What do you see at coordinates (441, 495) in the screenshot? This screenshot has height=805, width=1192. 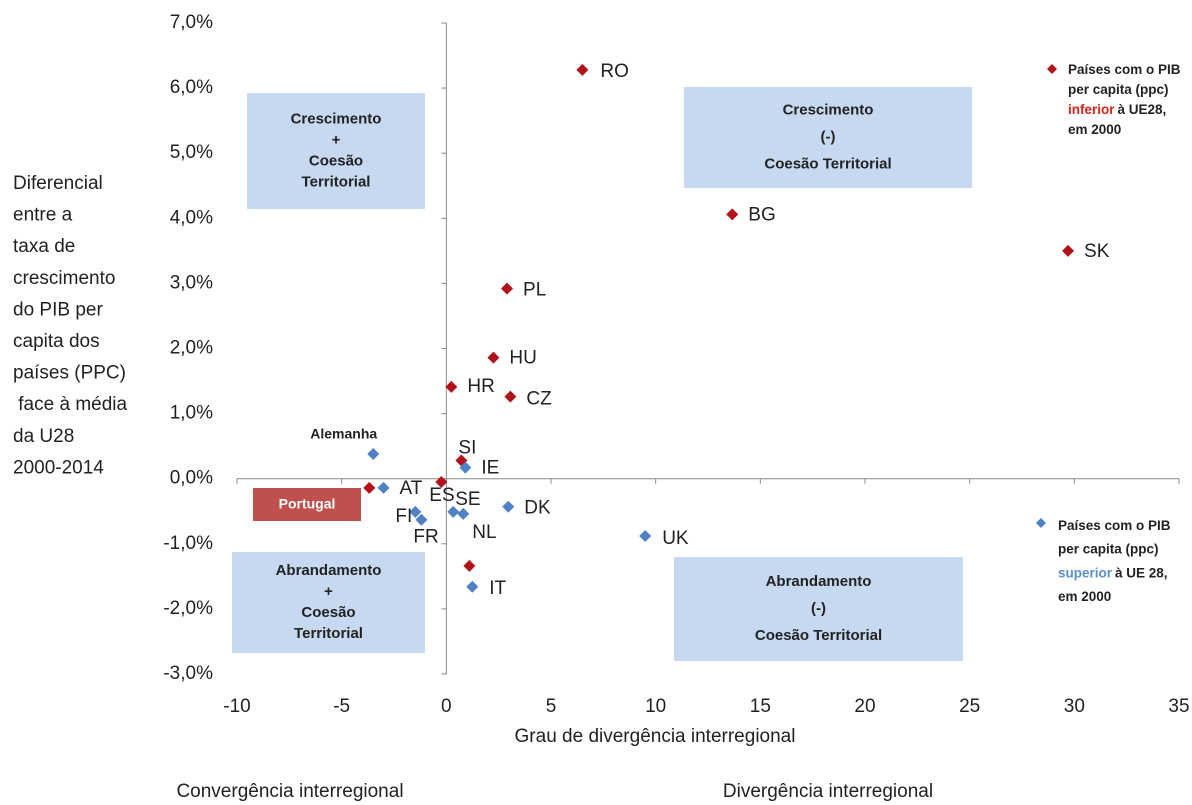 I see `point-label: ES` at bounding box center [441, 495].